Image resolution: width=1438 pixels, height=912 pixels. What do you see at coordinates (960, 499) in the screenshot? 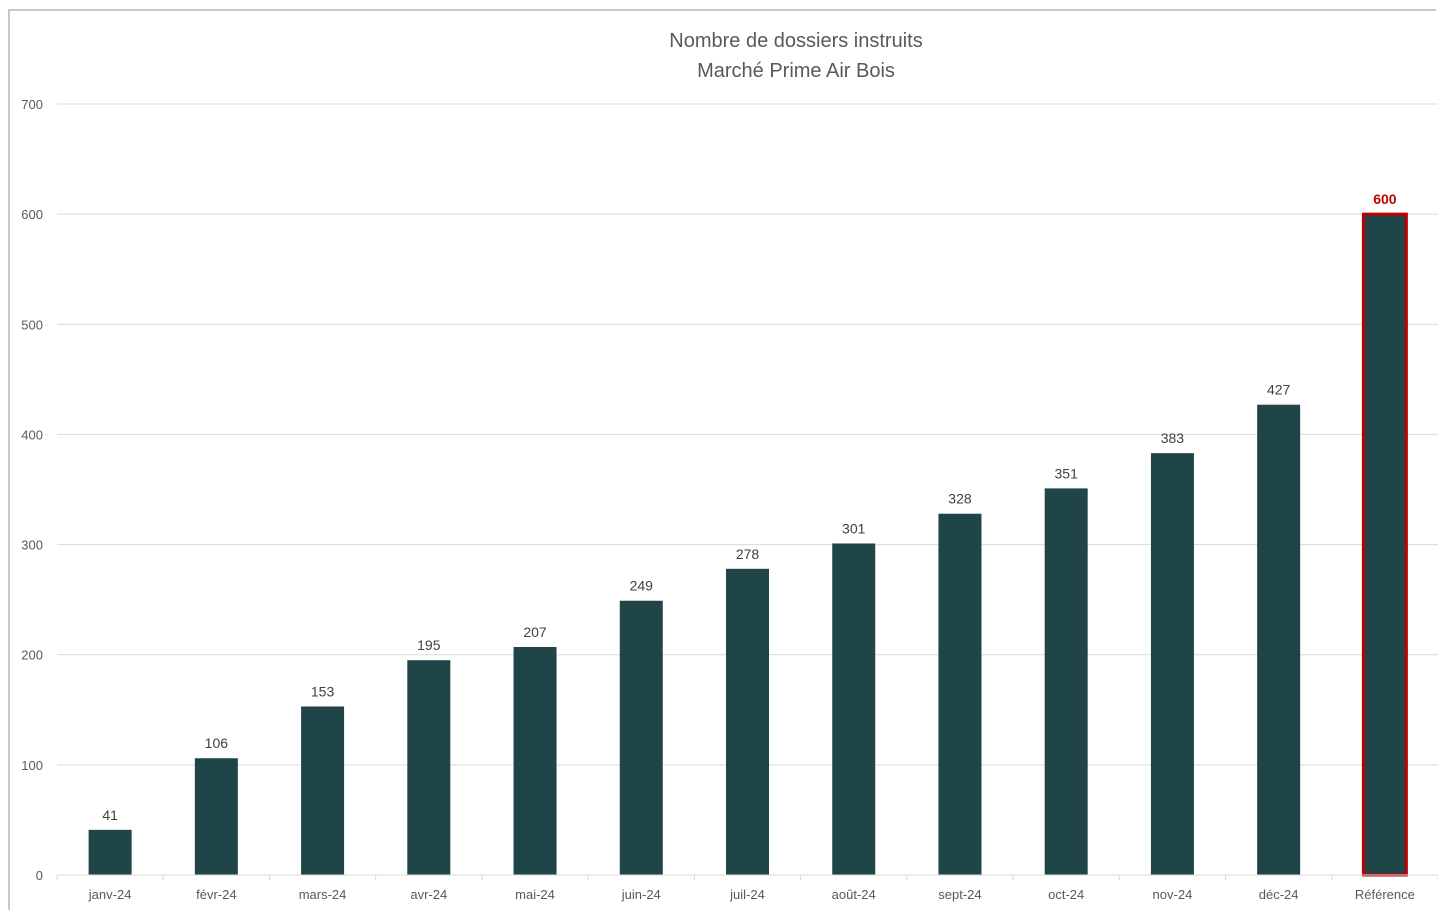
I see `data-label: 328` at bounding box center [960, 499].